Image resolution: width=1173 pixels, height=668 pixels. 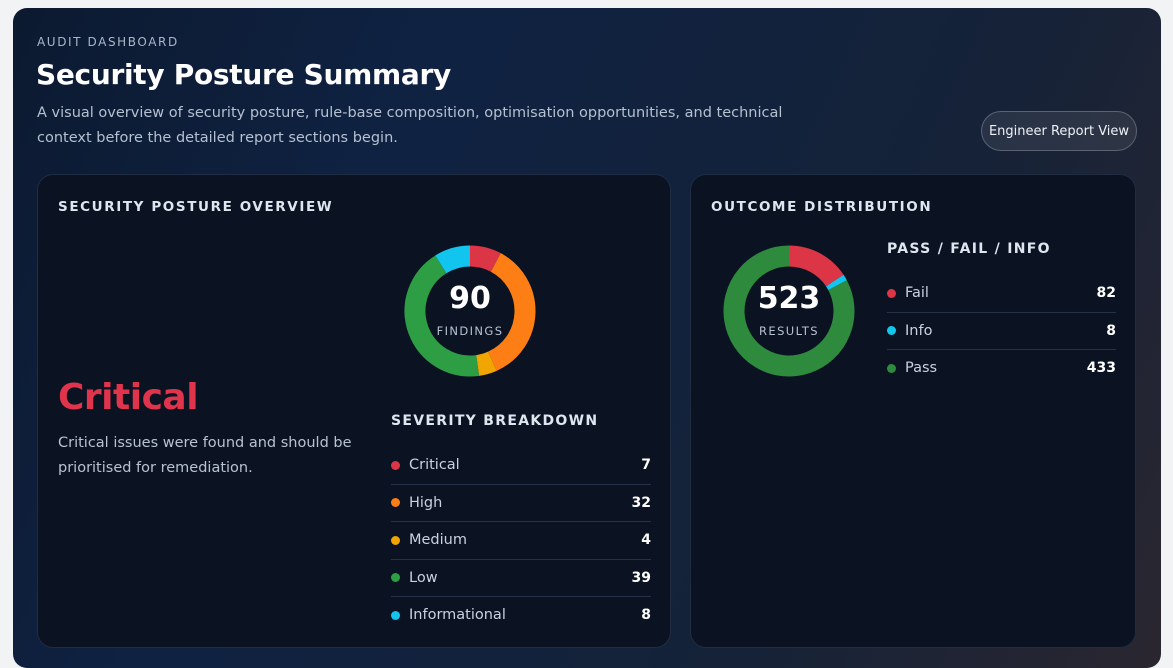 What do you see at coordinates (646, 465) in the screenshot?
I see `severity-count: 7` at bounding box center [646, 465].